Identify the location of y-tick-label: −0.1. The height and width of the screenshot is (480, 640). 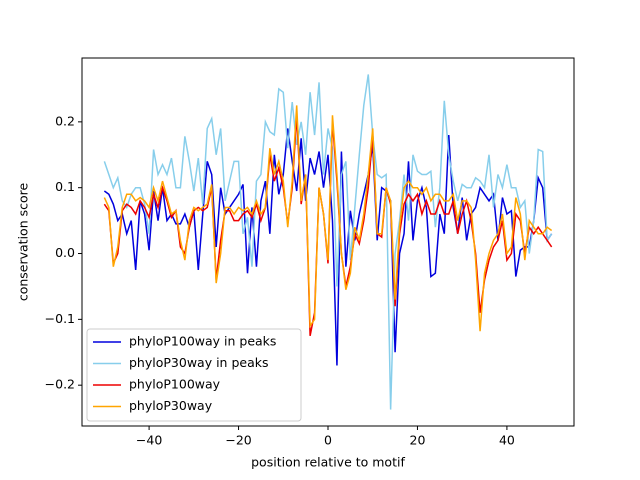
(60, 318).